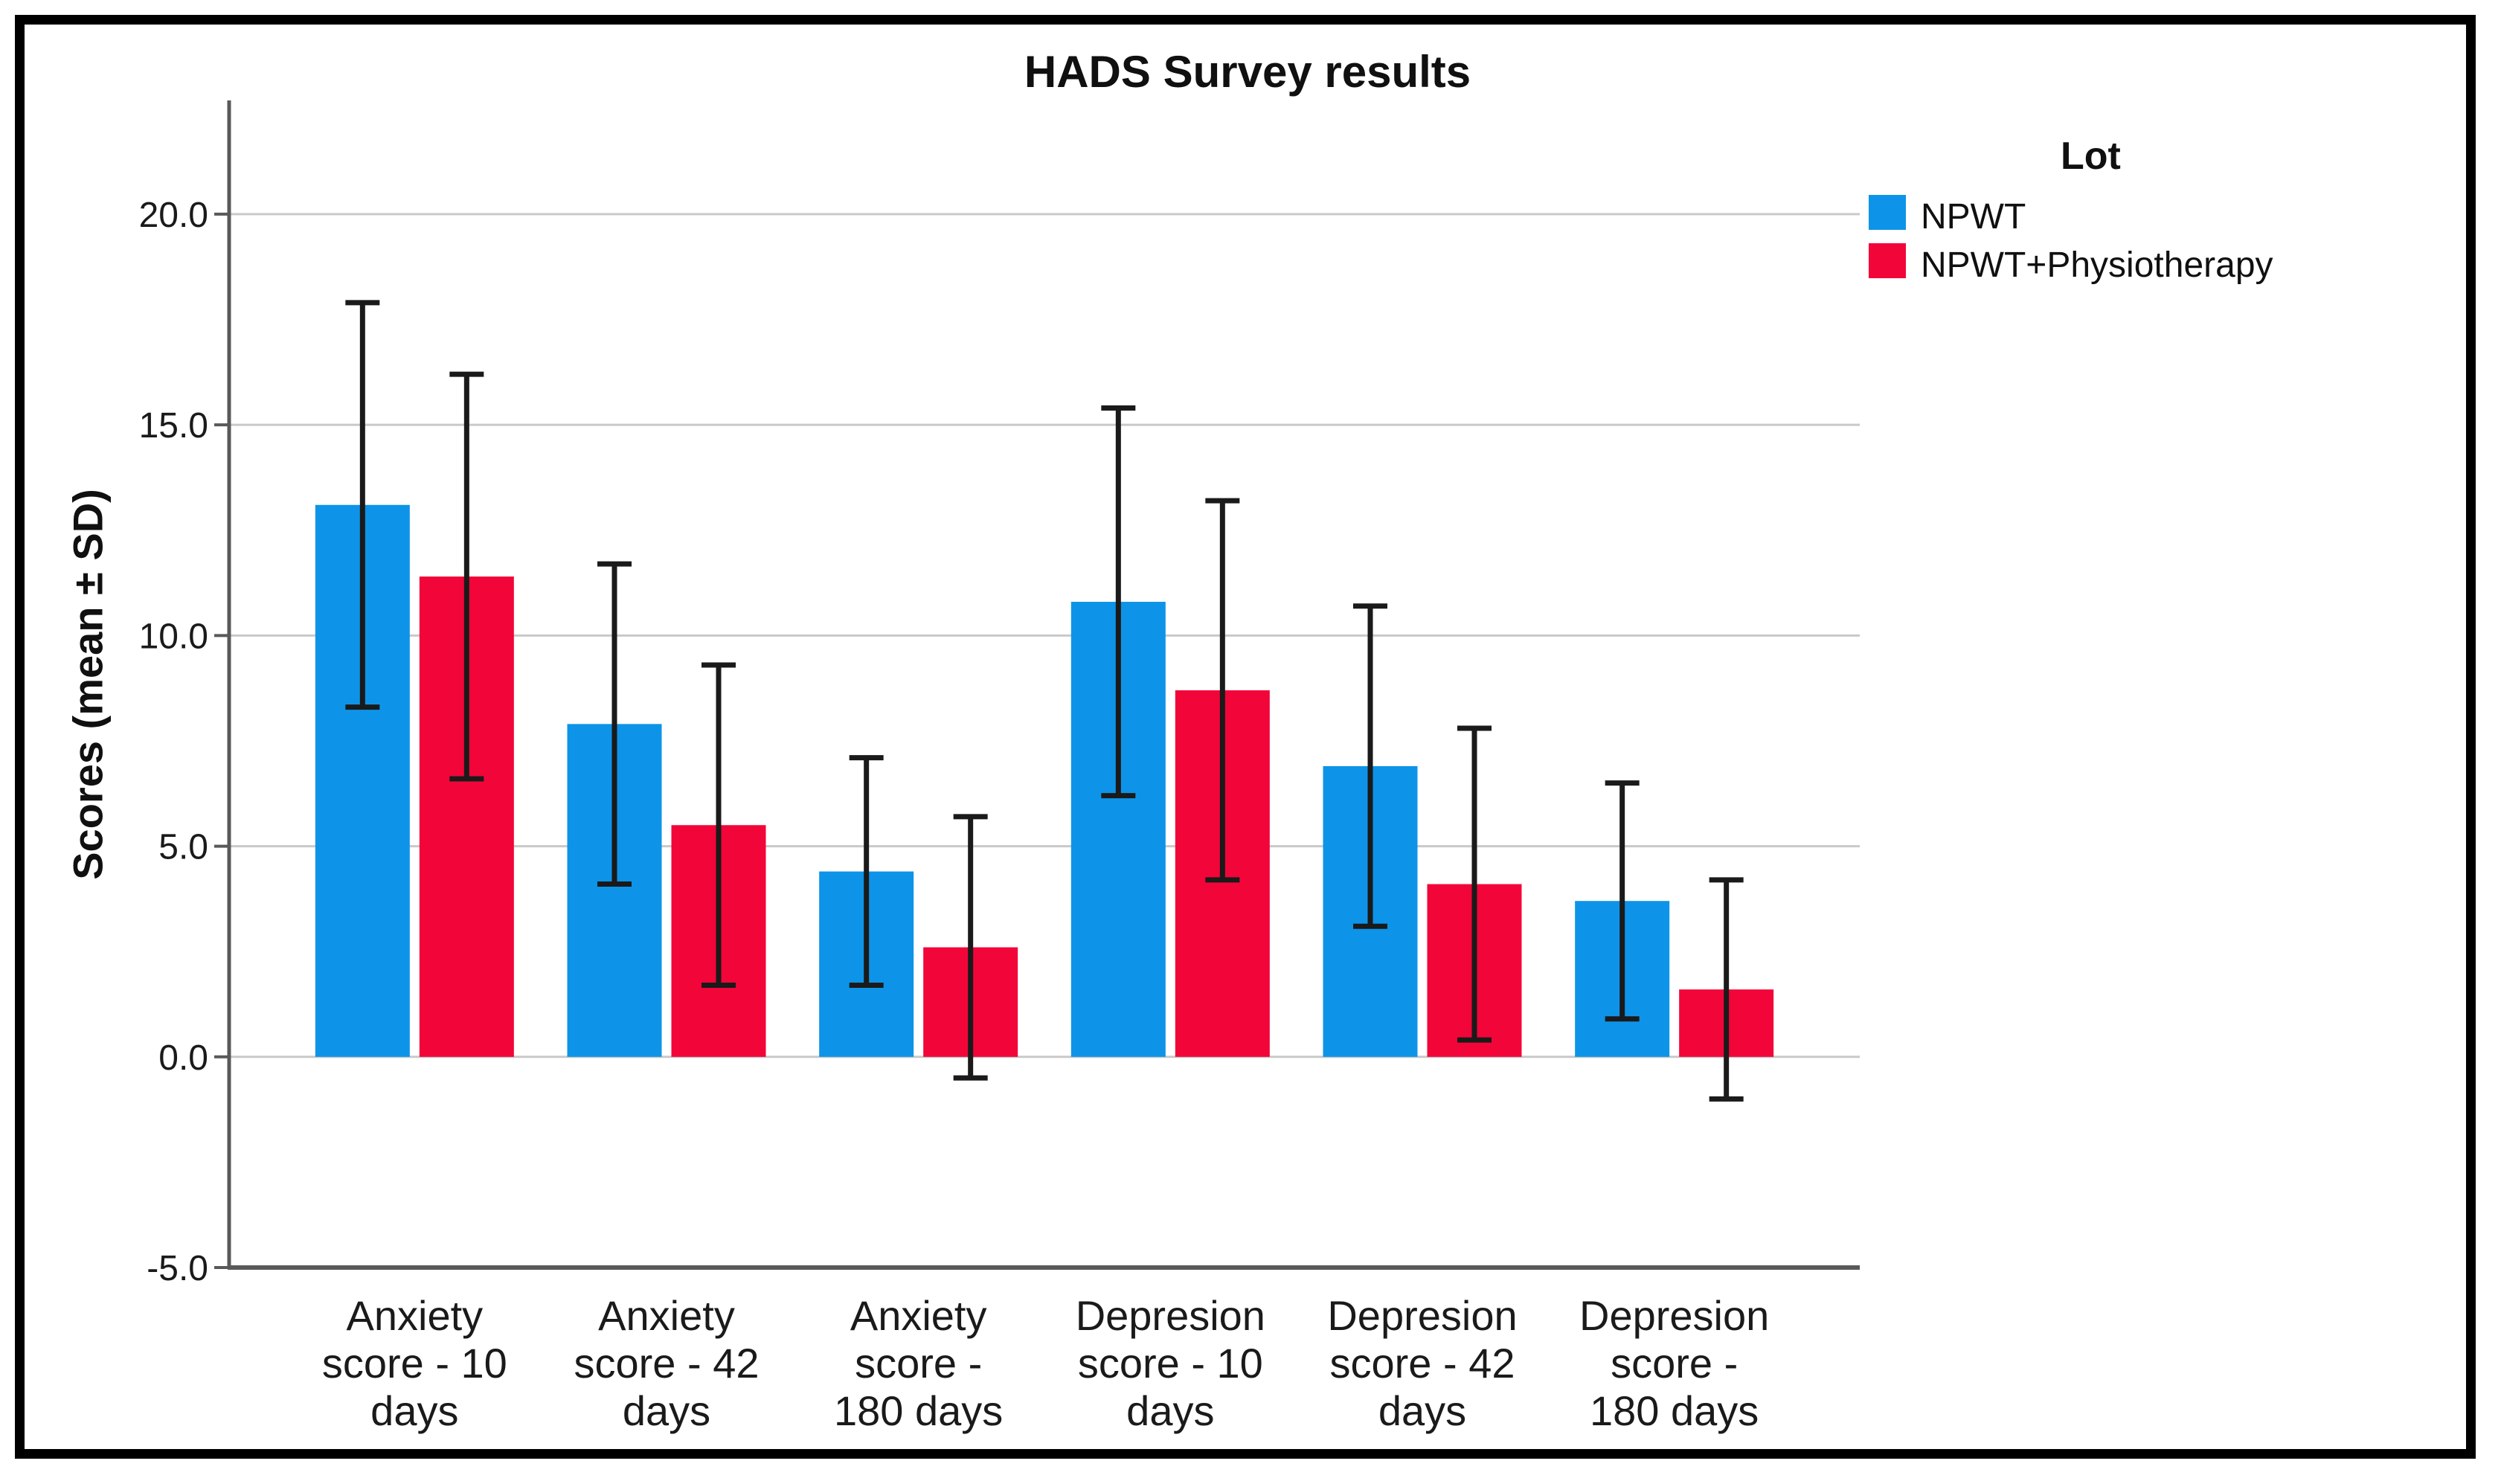 This screenshot has width=2501, height=1484. Describe the element at coordinates (177, 1268) in the screenshot. I see `y-tick-label: -5.0` at that location.